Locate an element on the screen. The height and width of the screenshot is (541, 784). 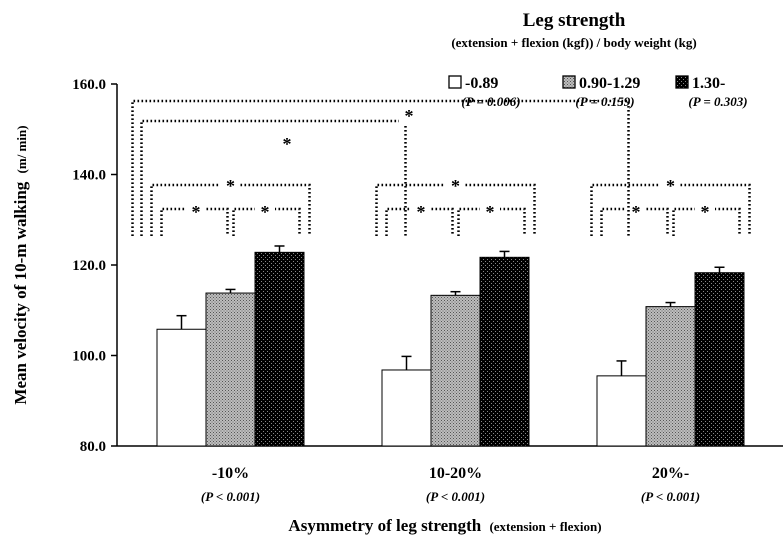
x-category-label: 10-20% is located at coordinates (455, 473).